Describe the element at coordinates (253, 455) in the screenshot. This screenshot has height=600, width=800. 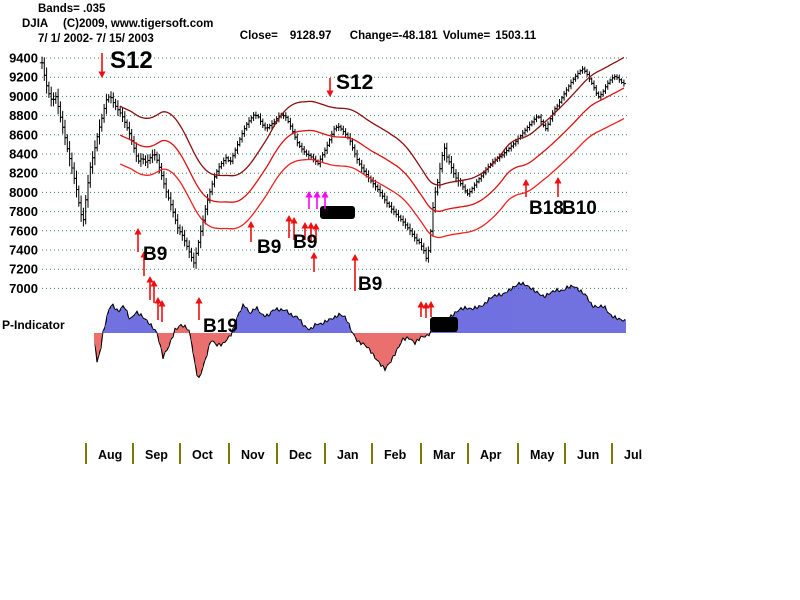
I see `month-label: Nov` at that location.